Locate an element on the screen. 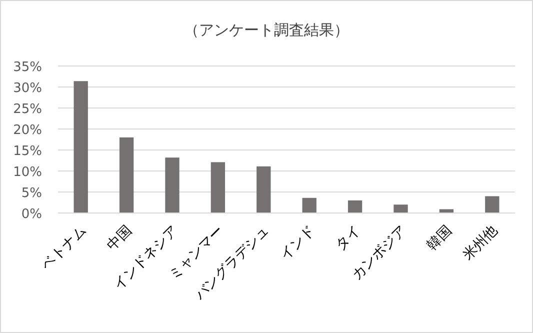  y-tick-label: 25% is located at coordinates (27, 109).